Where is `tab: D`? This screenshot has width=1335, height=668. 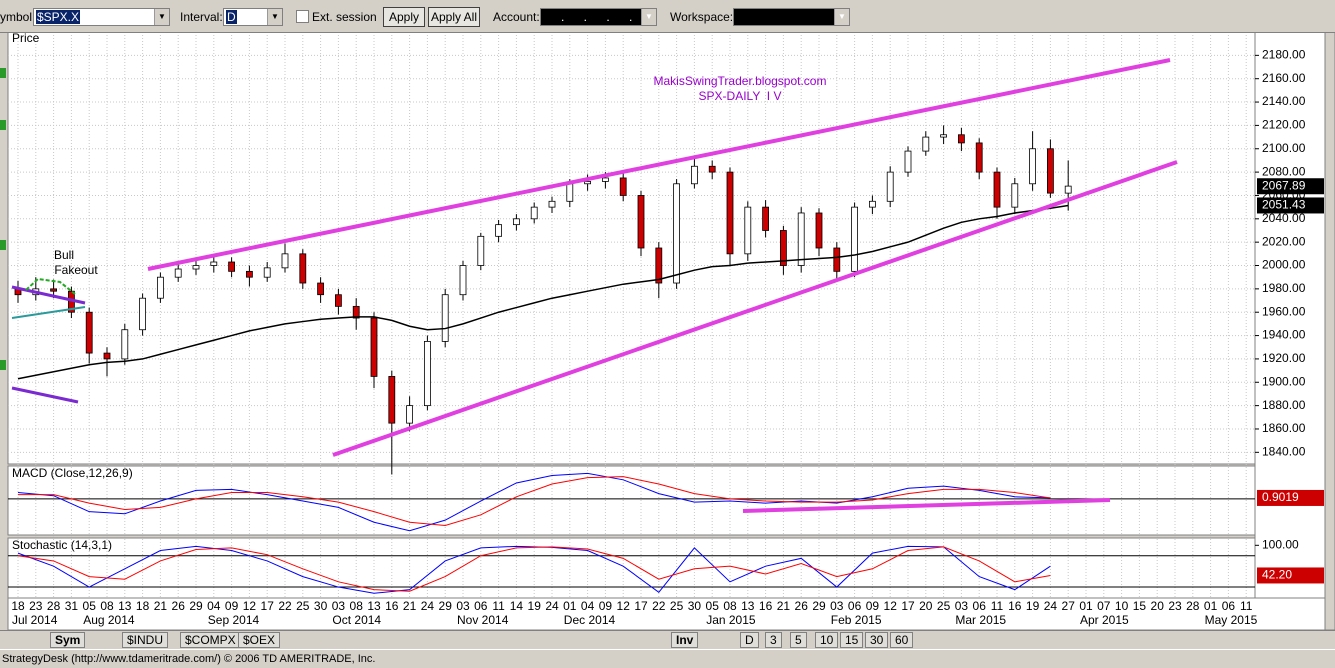 tab: D is located at coordinates (749, 640).